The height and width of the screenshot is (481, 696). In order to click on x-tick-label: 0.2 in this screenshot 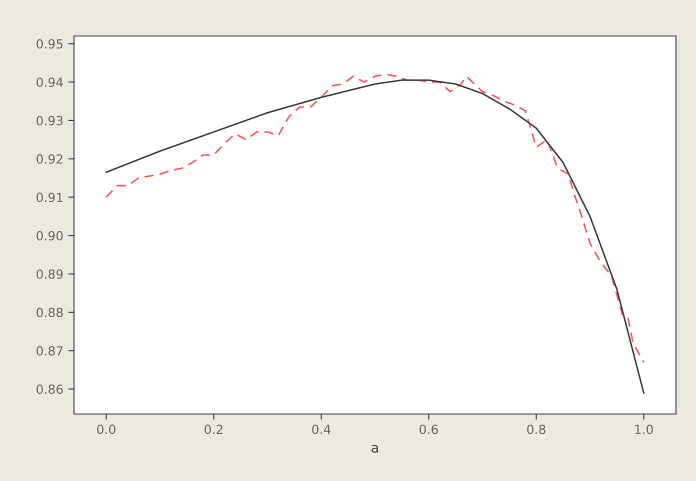, I will do `click(213, 429)`.